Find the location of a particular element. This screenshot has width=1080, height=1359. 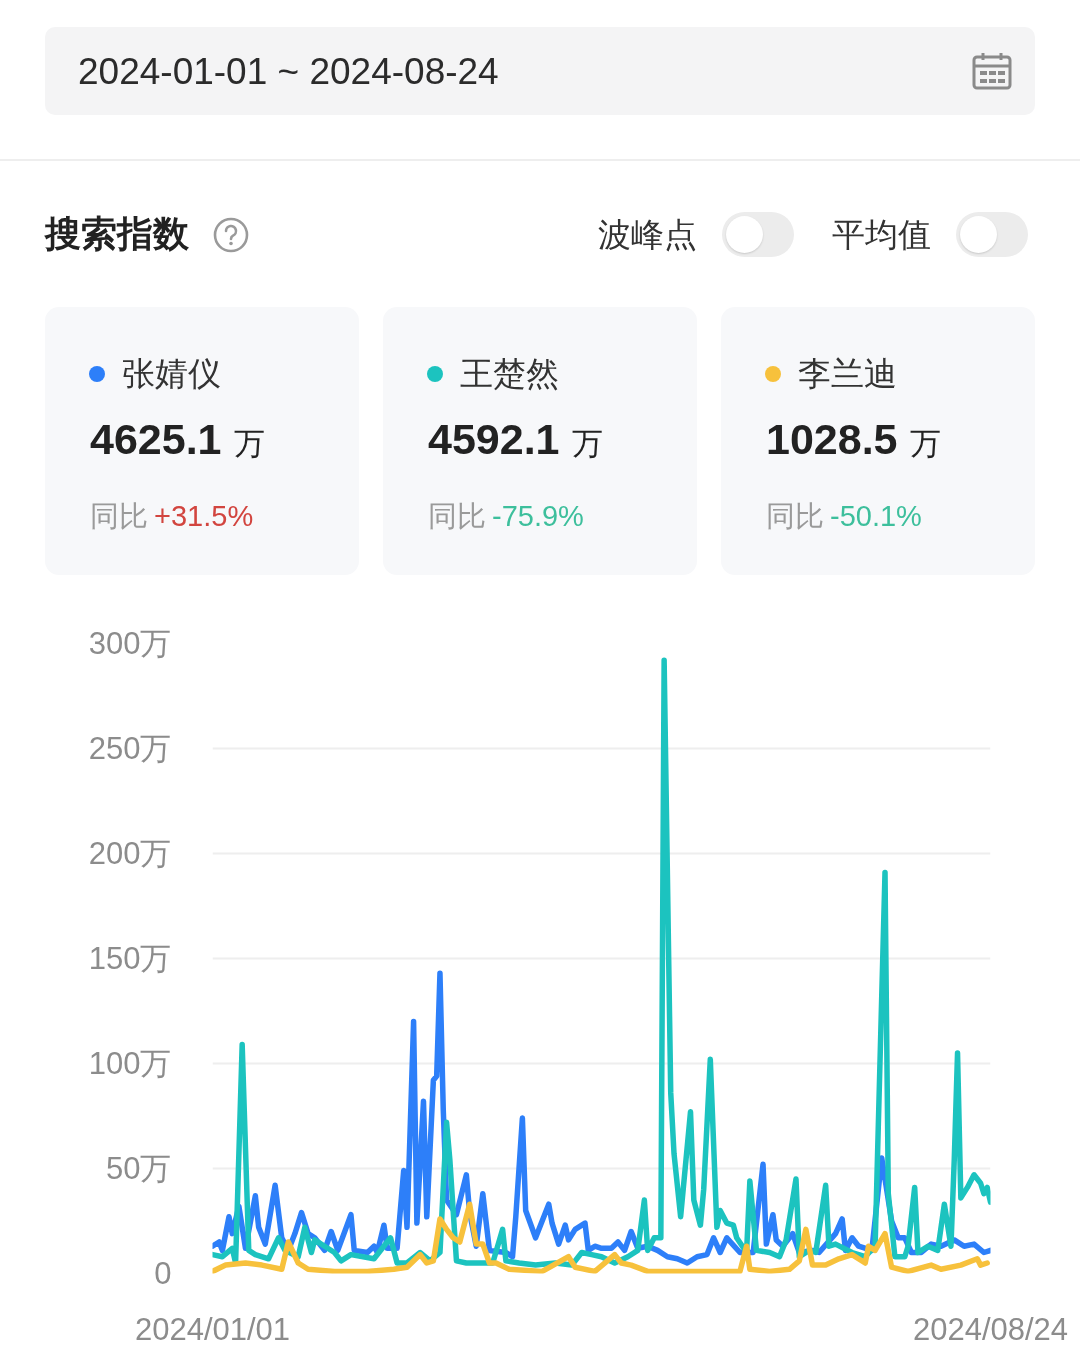

text: 波峰点 is located at coordinates (647, 235).